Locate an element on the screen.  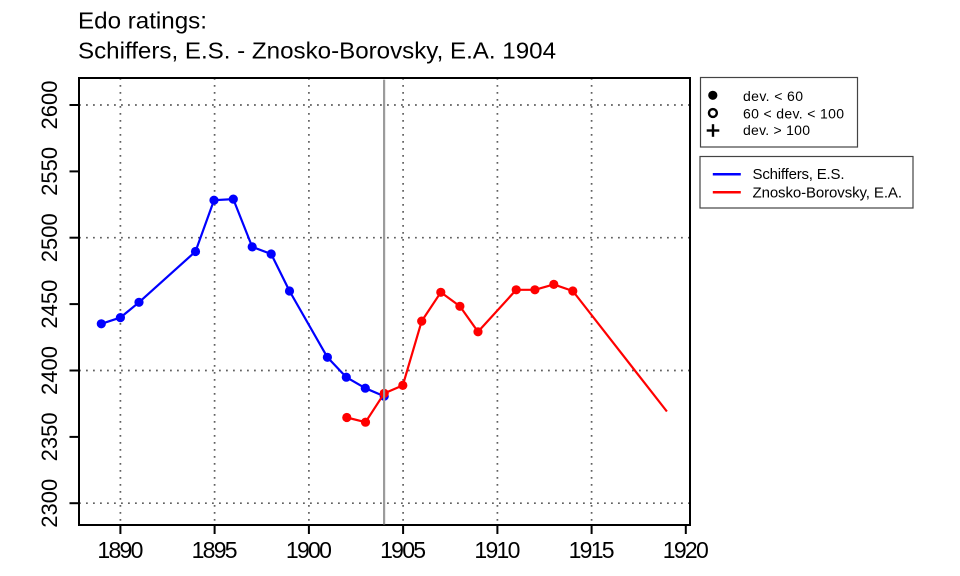
svg-text: 60 < dev. < 100 is located at coordinates (793, 114).